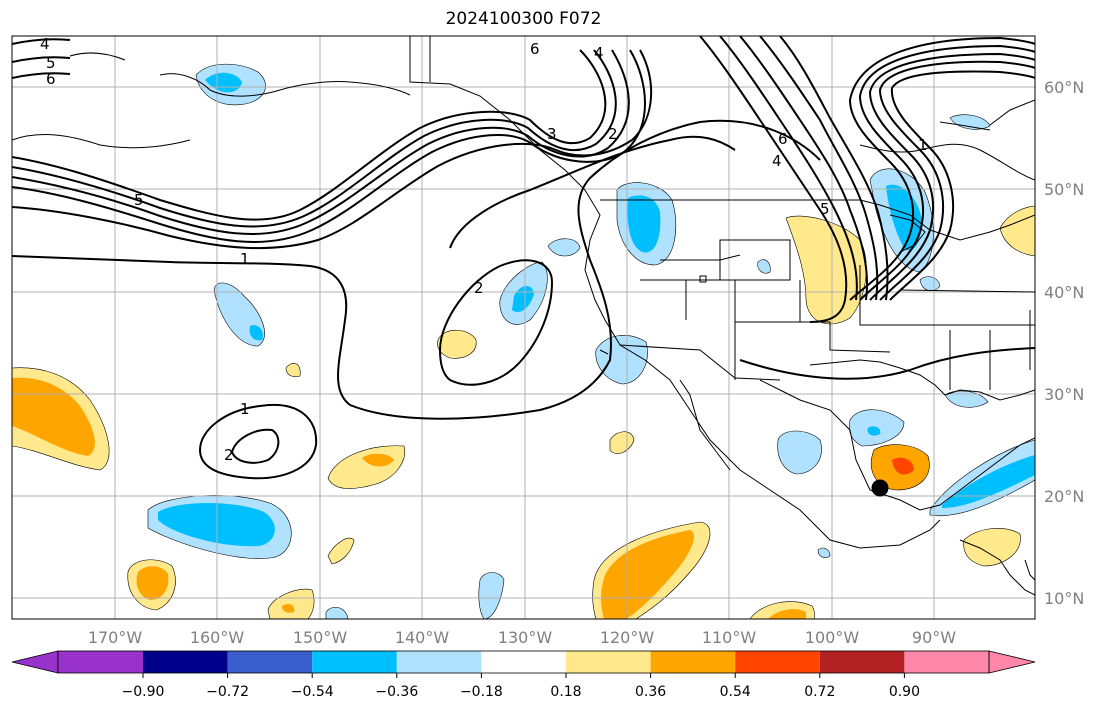 Image resolution: width=1105 pixels, height=712 pixels. I want to click on lon-label: 110°W, so click(729, 637).